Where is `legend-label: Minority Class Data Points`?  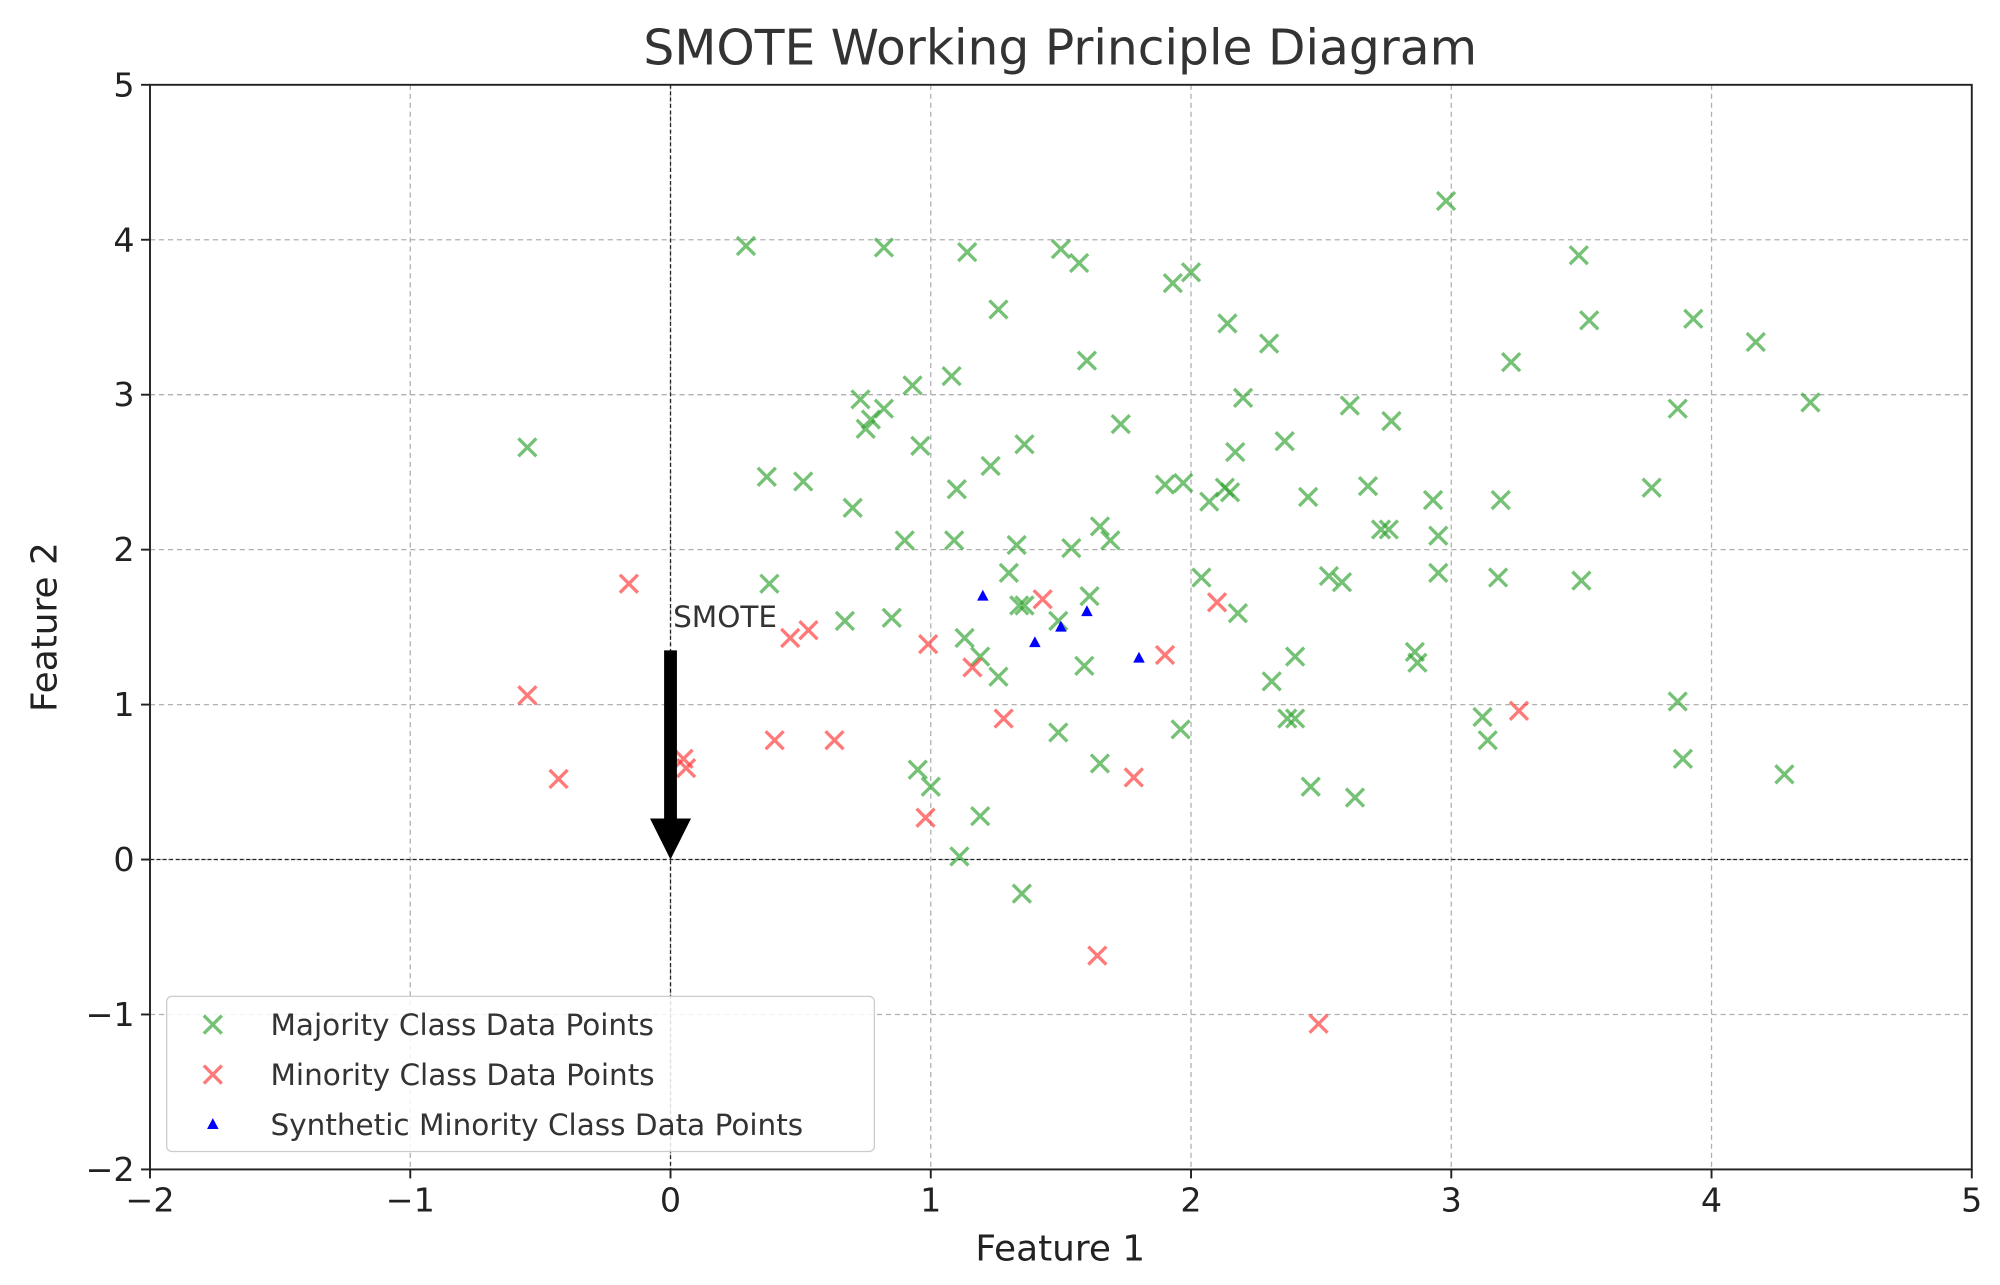 legend-label: Minority Class Data Points is located at coordinates (463, 1075).